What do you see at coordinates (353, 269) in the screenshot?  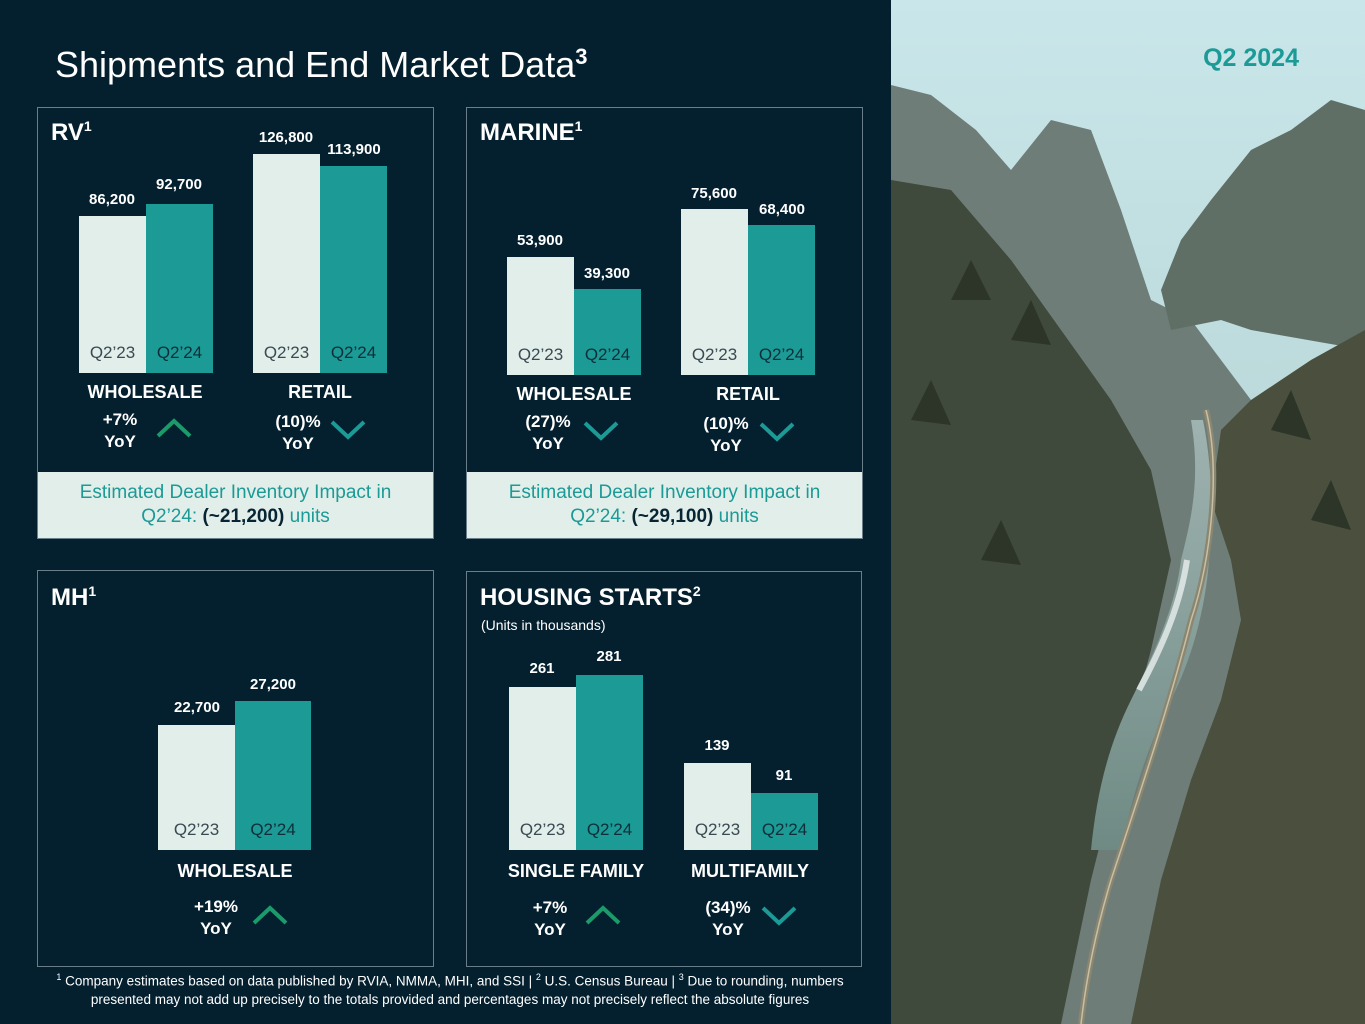 I see `rv-retail-q224-bar: Q2’24` at bounding box center [353, 269].